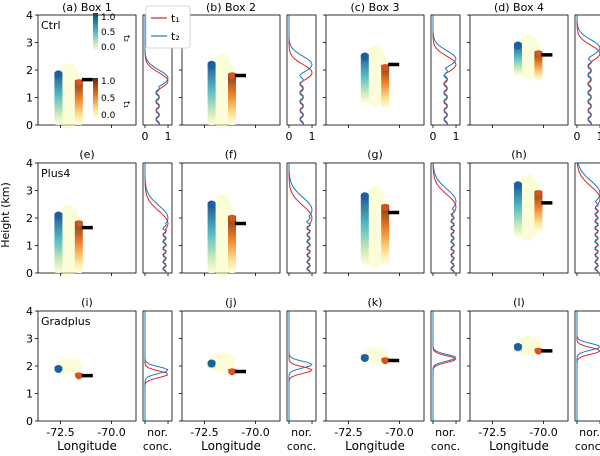  Describe the element at coordinates (87, 302) in the screenshot. I see `panel-title: (i)` at that location.